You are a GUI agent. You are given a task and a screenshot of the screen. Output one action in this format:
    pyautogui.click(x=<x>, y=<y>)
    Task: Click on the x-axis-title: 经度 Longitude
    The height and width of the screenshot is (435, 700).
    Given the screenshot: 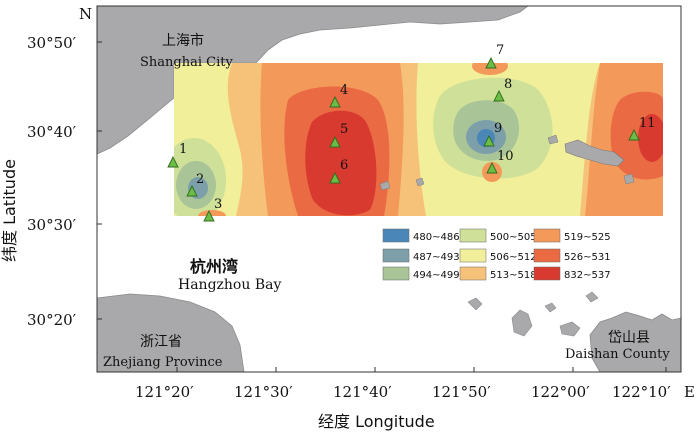 What is the action you would take?
    pyautogui.click(x=376, y=421)
    